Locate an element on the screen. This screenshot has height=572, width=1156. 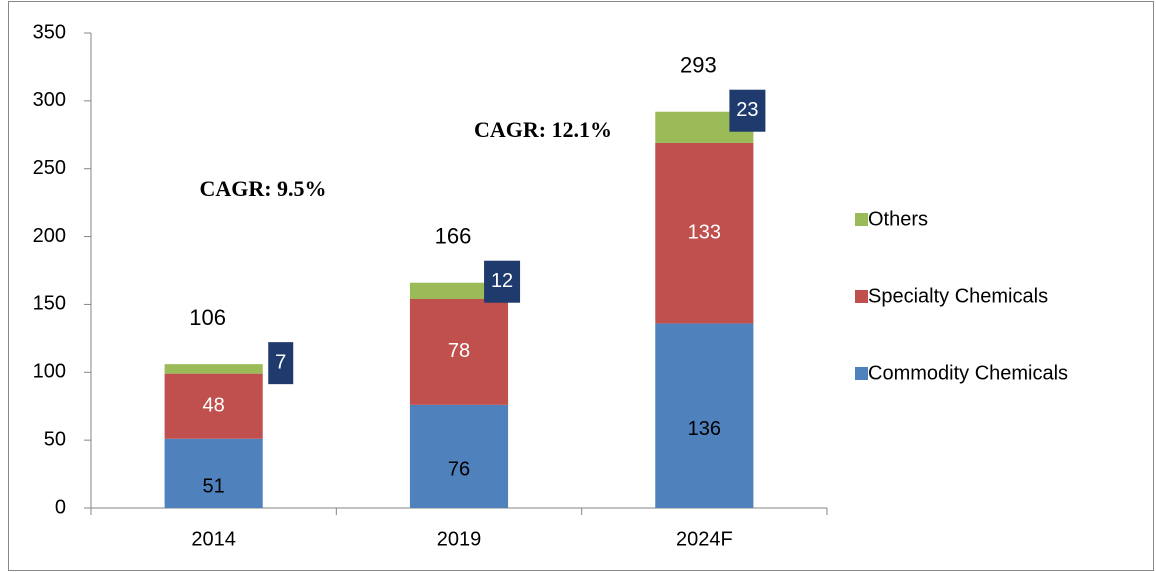
y-tick-label: 350 is located at coordinates (49, 32).